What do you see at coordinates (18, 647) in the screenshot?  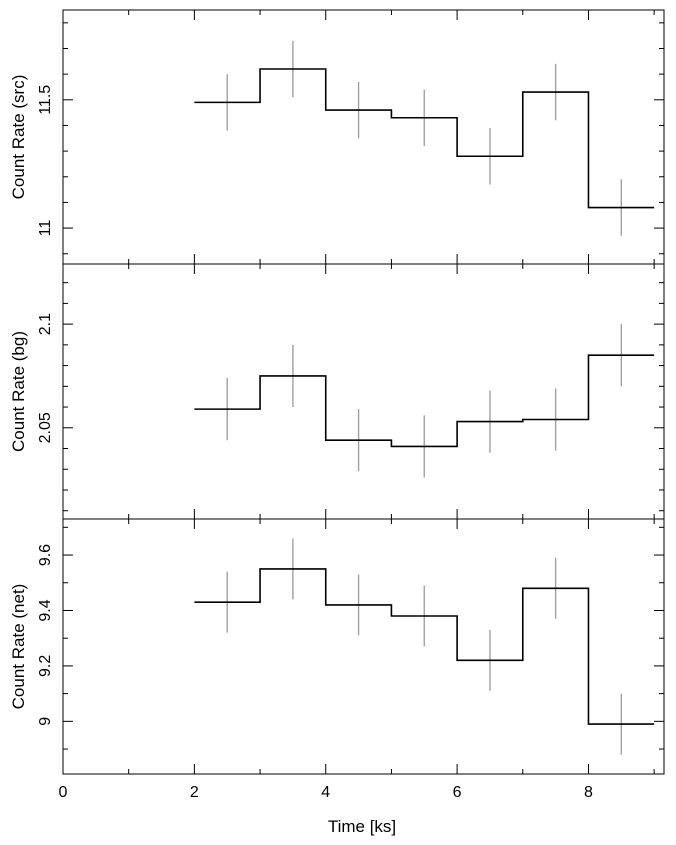 I see `y-axis-title: Count Rate (net)` at bounding box center [18, 647].